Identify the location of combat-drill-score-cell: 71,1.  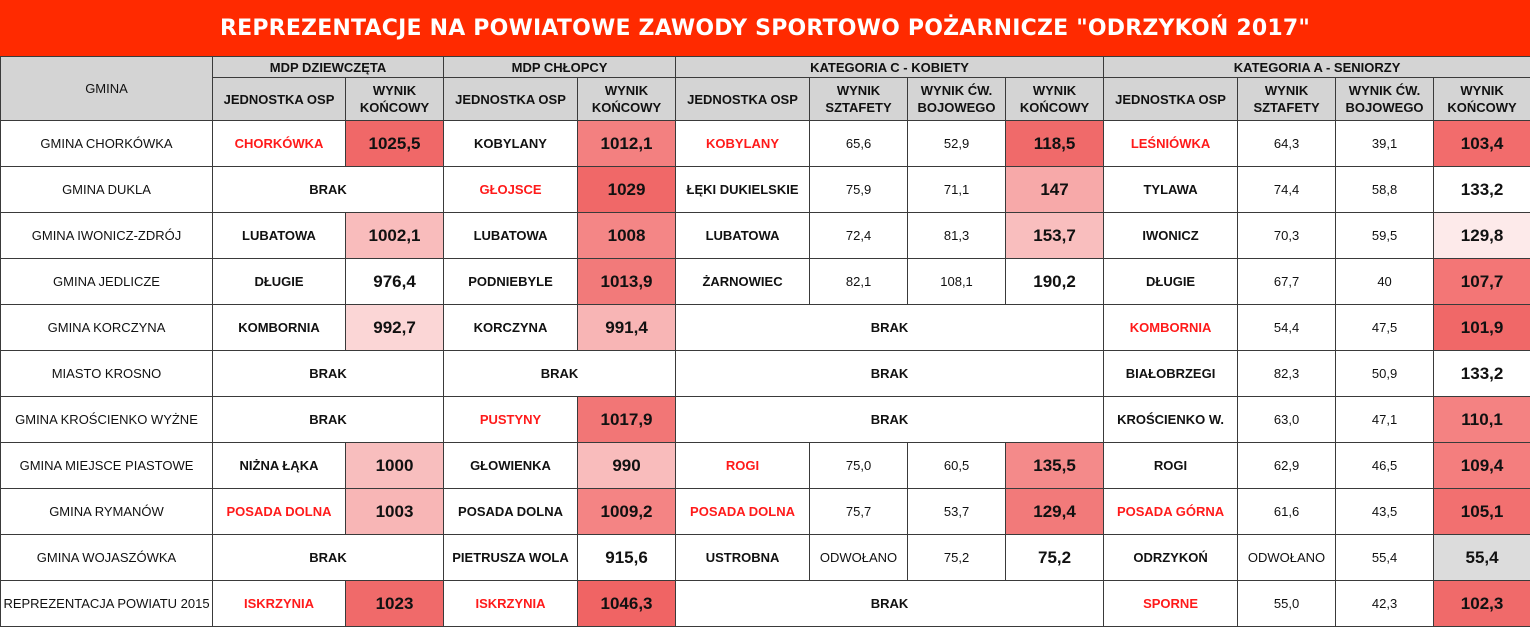
(957, 189).